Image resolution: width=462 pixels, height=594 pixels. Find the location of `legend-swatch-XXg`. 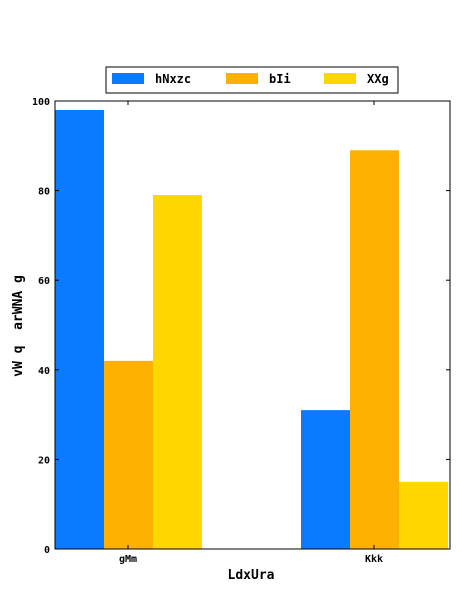

legend-swatch-XXg is located at coordinates (340, 78).